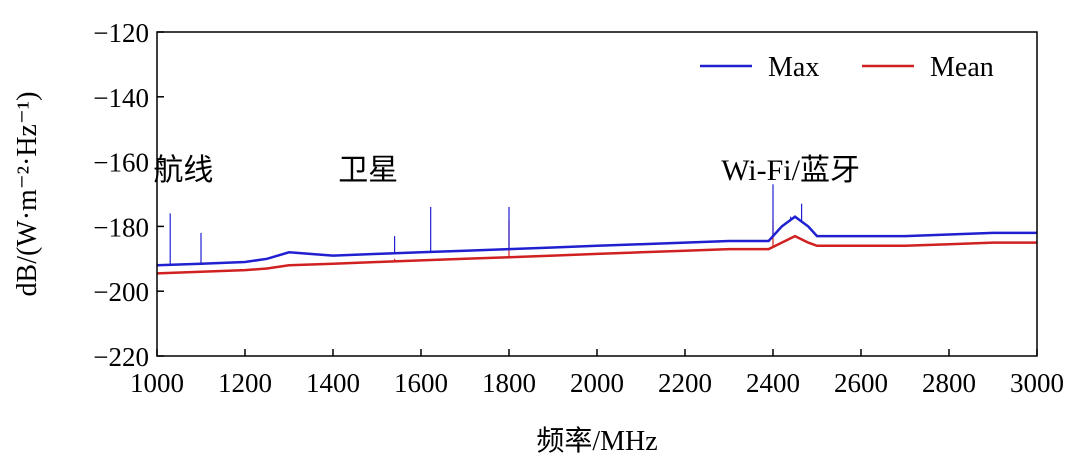 Image resolution: width=1074 pixels, height=469 pixels. What do you see at coordinates (183, 170) in the screenshot?
I see `annotation-label: 航线` at bounding box center [183, 170].